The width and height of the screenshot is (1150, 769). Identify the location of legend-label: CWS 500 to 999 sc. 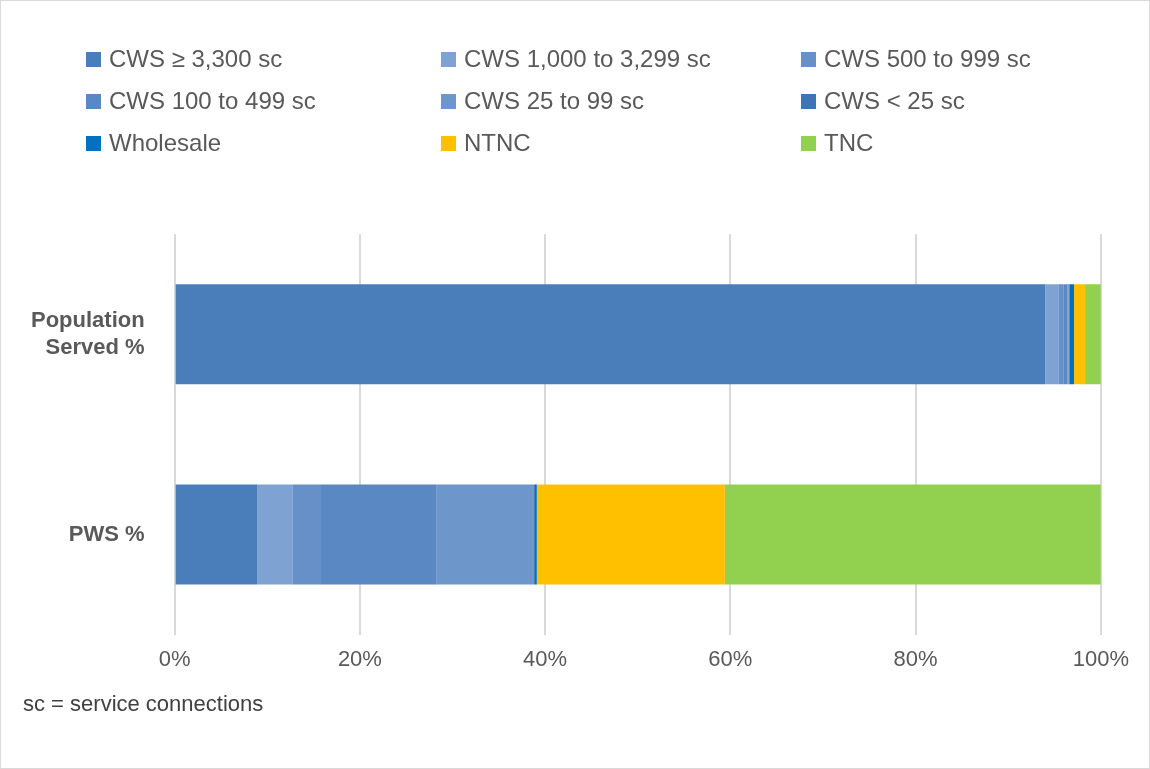
(927, 59).